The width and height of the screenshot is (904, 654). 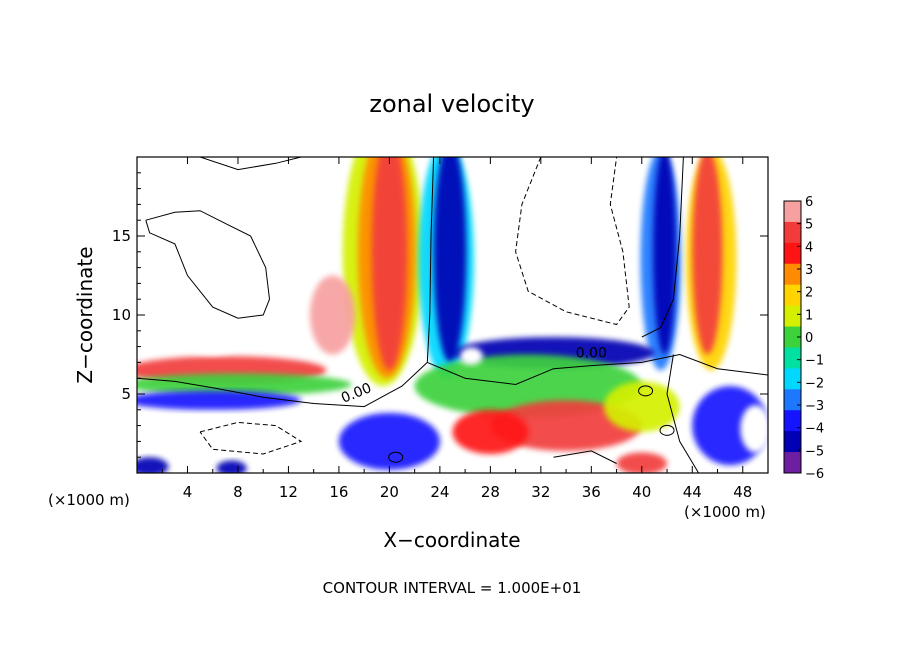 I want to click on y-axis-label: Z−coordinate, so click(x=85, y=314).